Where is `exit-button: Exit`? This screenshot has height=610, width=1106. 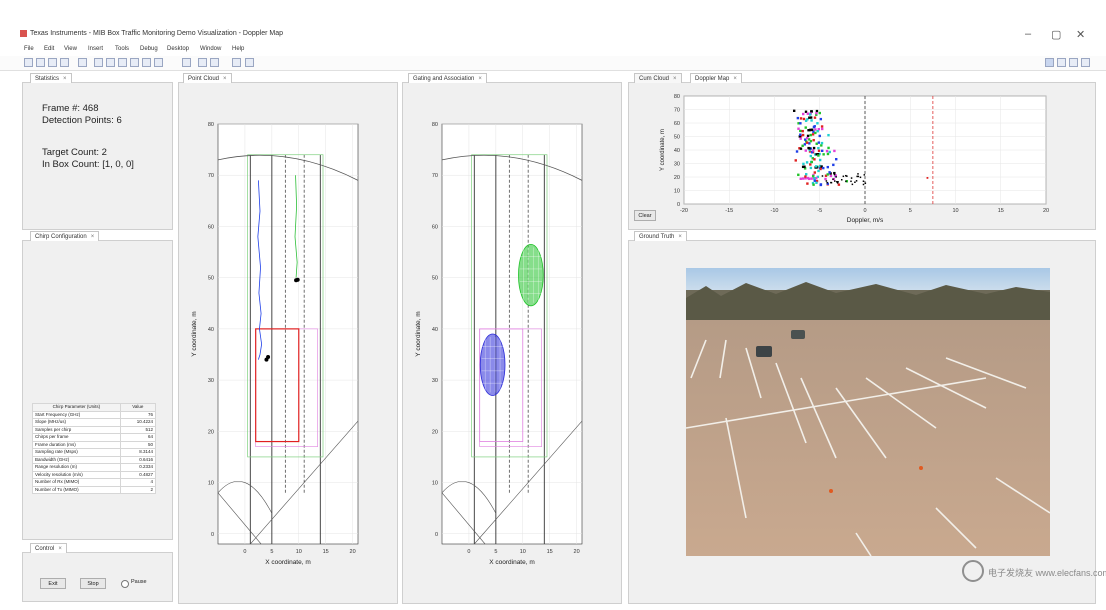
exit-button: Exit is located at coordinates (53, 583).